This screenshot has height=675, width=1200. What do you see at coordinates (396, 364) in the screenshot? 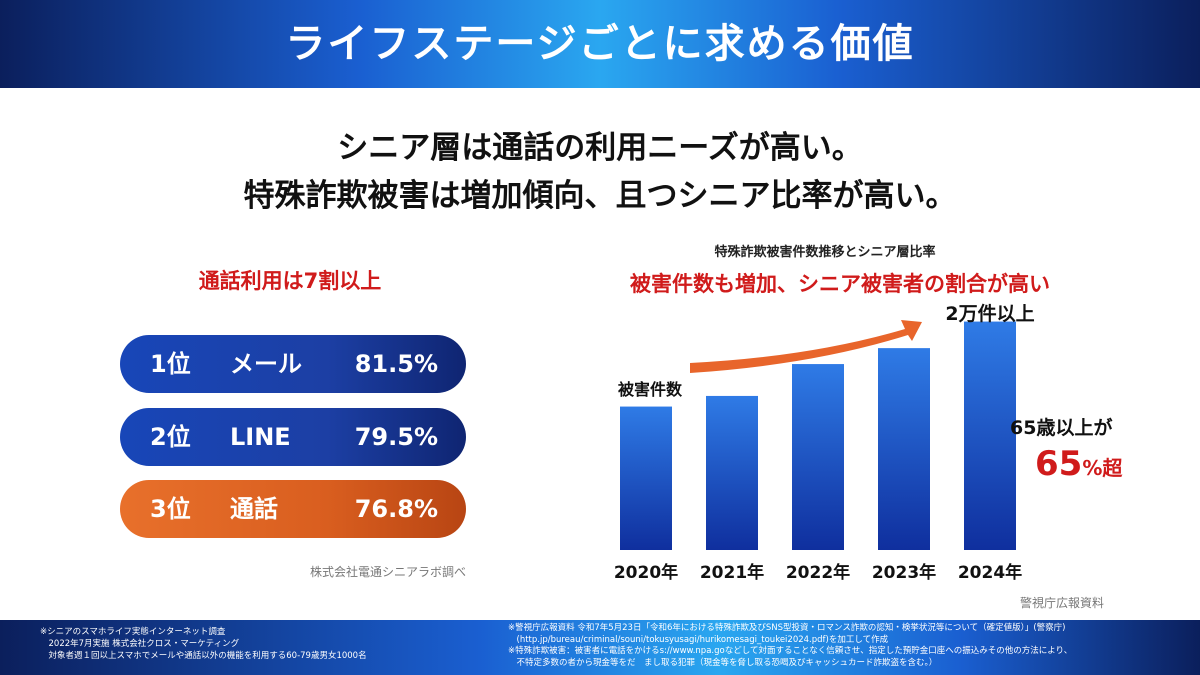
I see `ranking-percent: 81.5%` at bounding box center [396, 364].